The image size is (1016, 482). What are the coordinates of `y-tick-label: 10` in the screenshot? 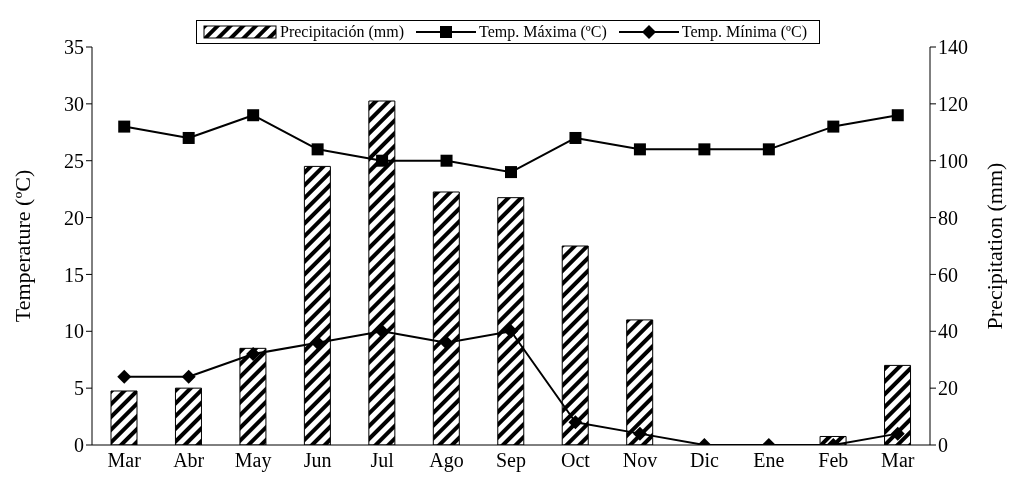 It's located at (74, 331).